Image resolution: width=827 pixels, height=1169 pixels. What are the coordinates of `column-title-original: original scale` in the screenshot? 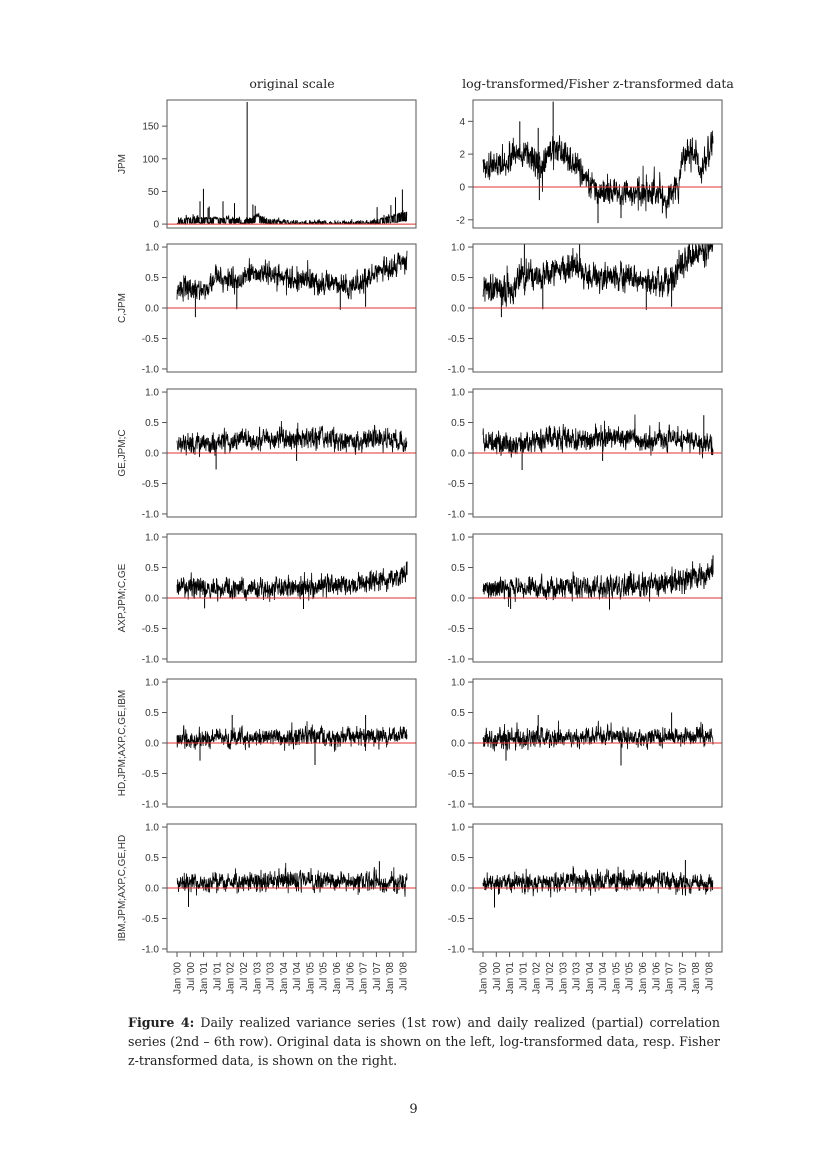 It's located at (292, 83).